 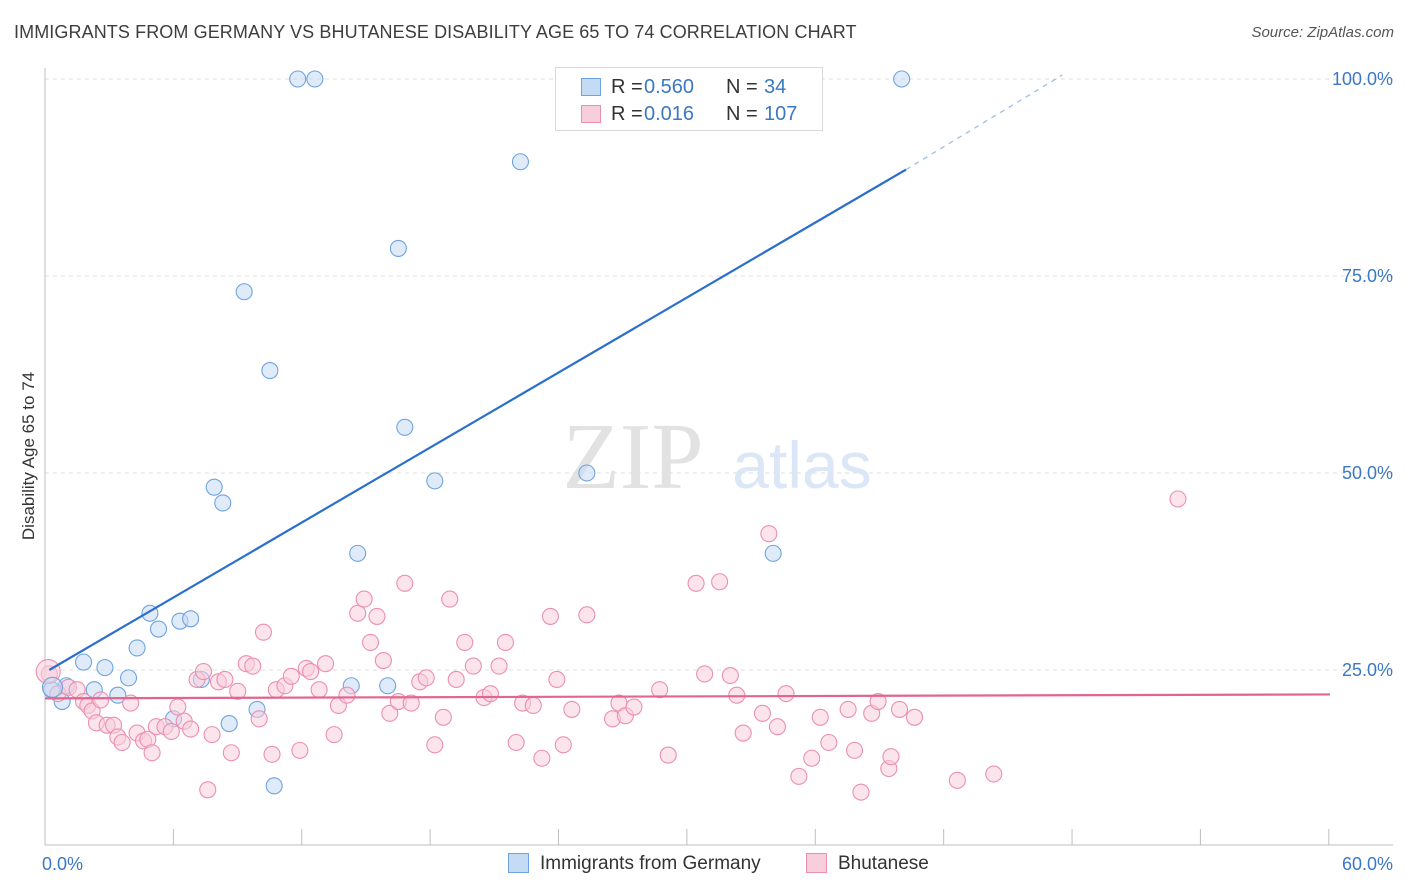 I want to click on y-tick-label: 50.0%, so click(x=1367, y=473).